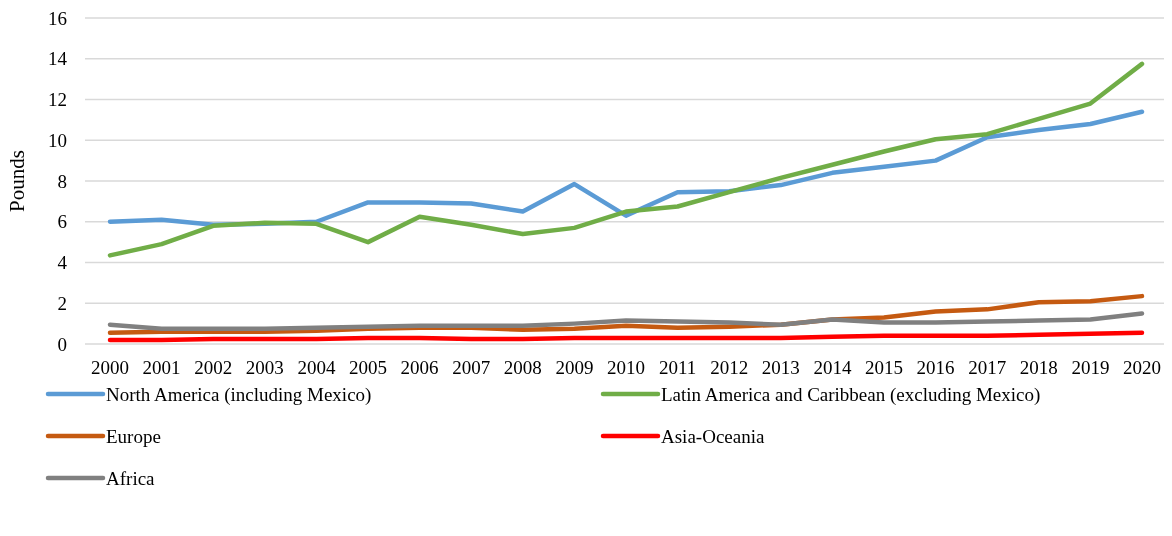 This screenshot has height=536, width=1172. What do you see at coordinates (264, 367) in the screenshot?
I see `x-tick-label: 2003` at bounding box center [264, 367].